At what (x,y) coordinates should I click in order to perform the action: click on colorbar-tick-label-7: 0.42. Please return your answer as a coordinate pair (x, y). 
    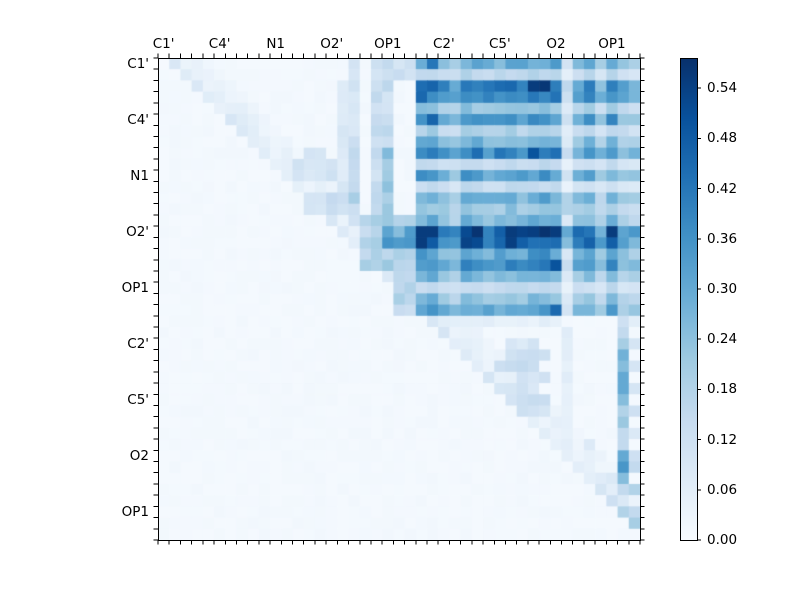
    Looking at the image, I should click on (722, 188).